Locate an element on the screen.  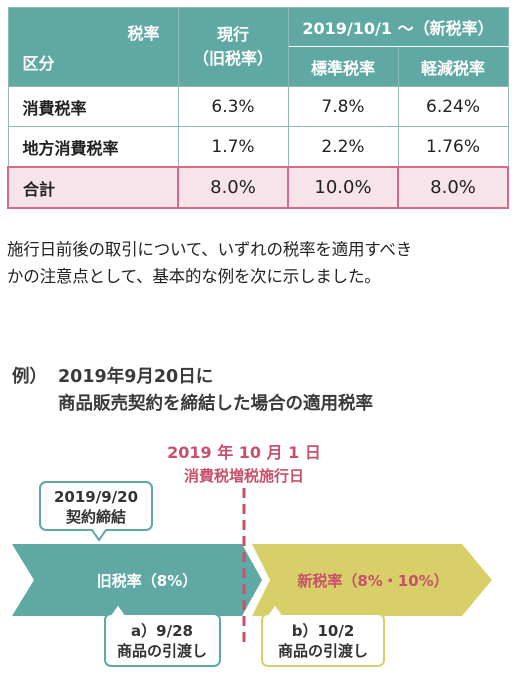
table-row: 消費税率 6.3% 7.8% 6.24% is located at coordinates (258, 106).